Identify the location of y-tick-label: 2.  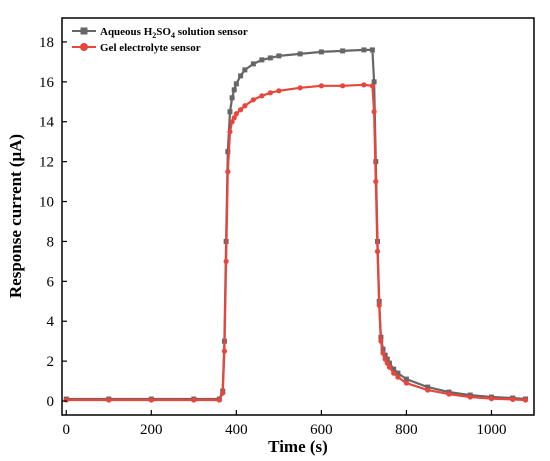
(51, 362).